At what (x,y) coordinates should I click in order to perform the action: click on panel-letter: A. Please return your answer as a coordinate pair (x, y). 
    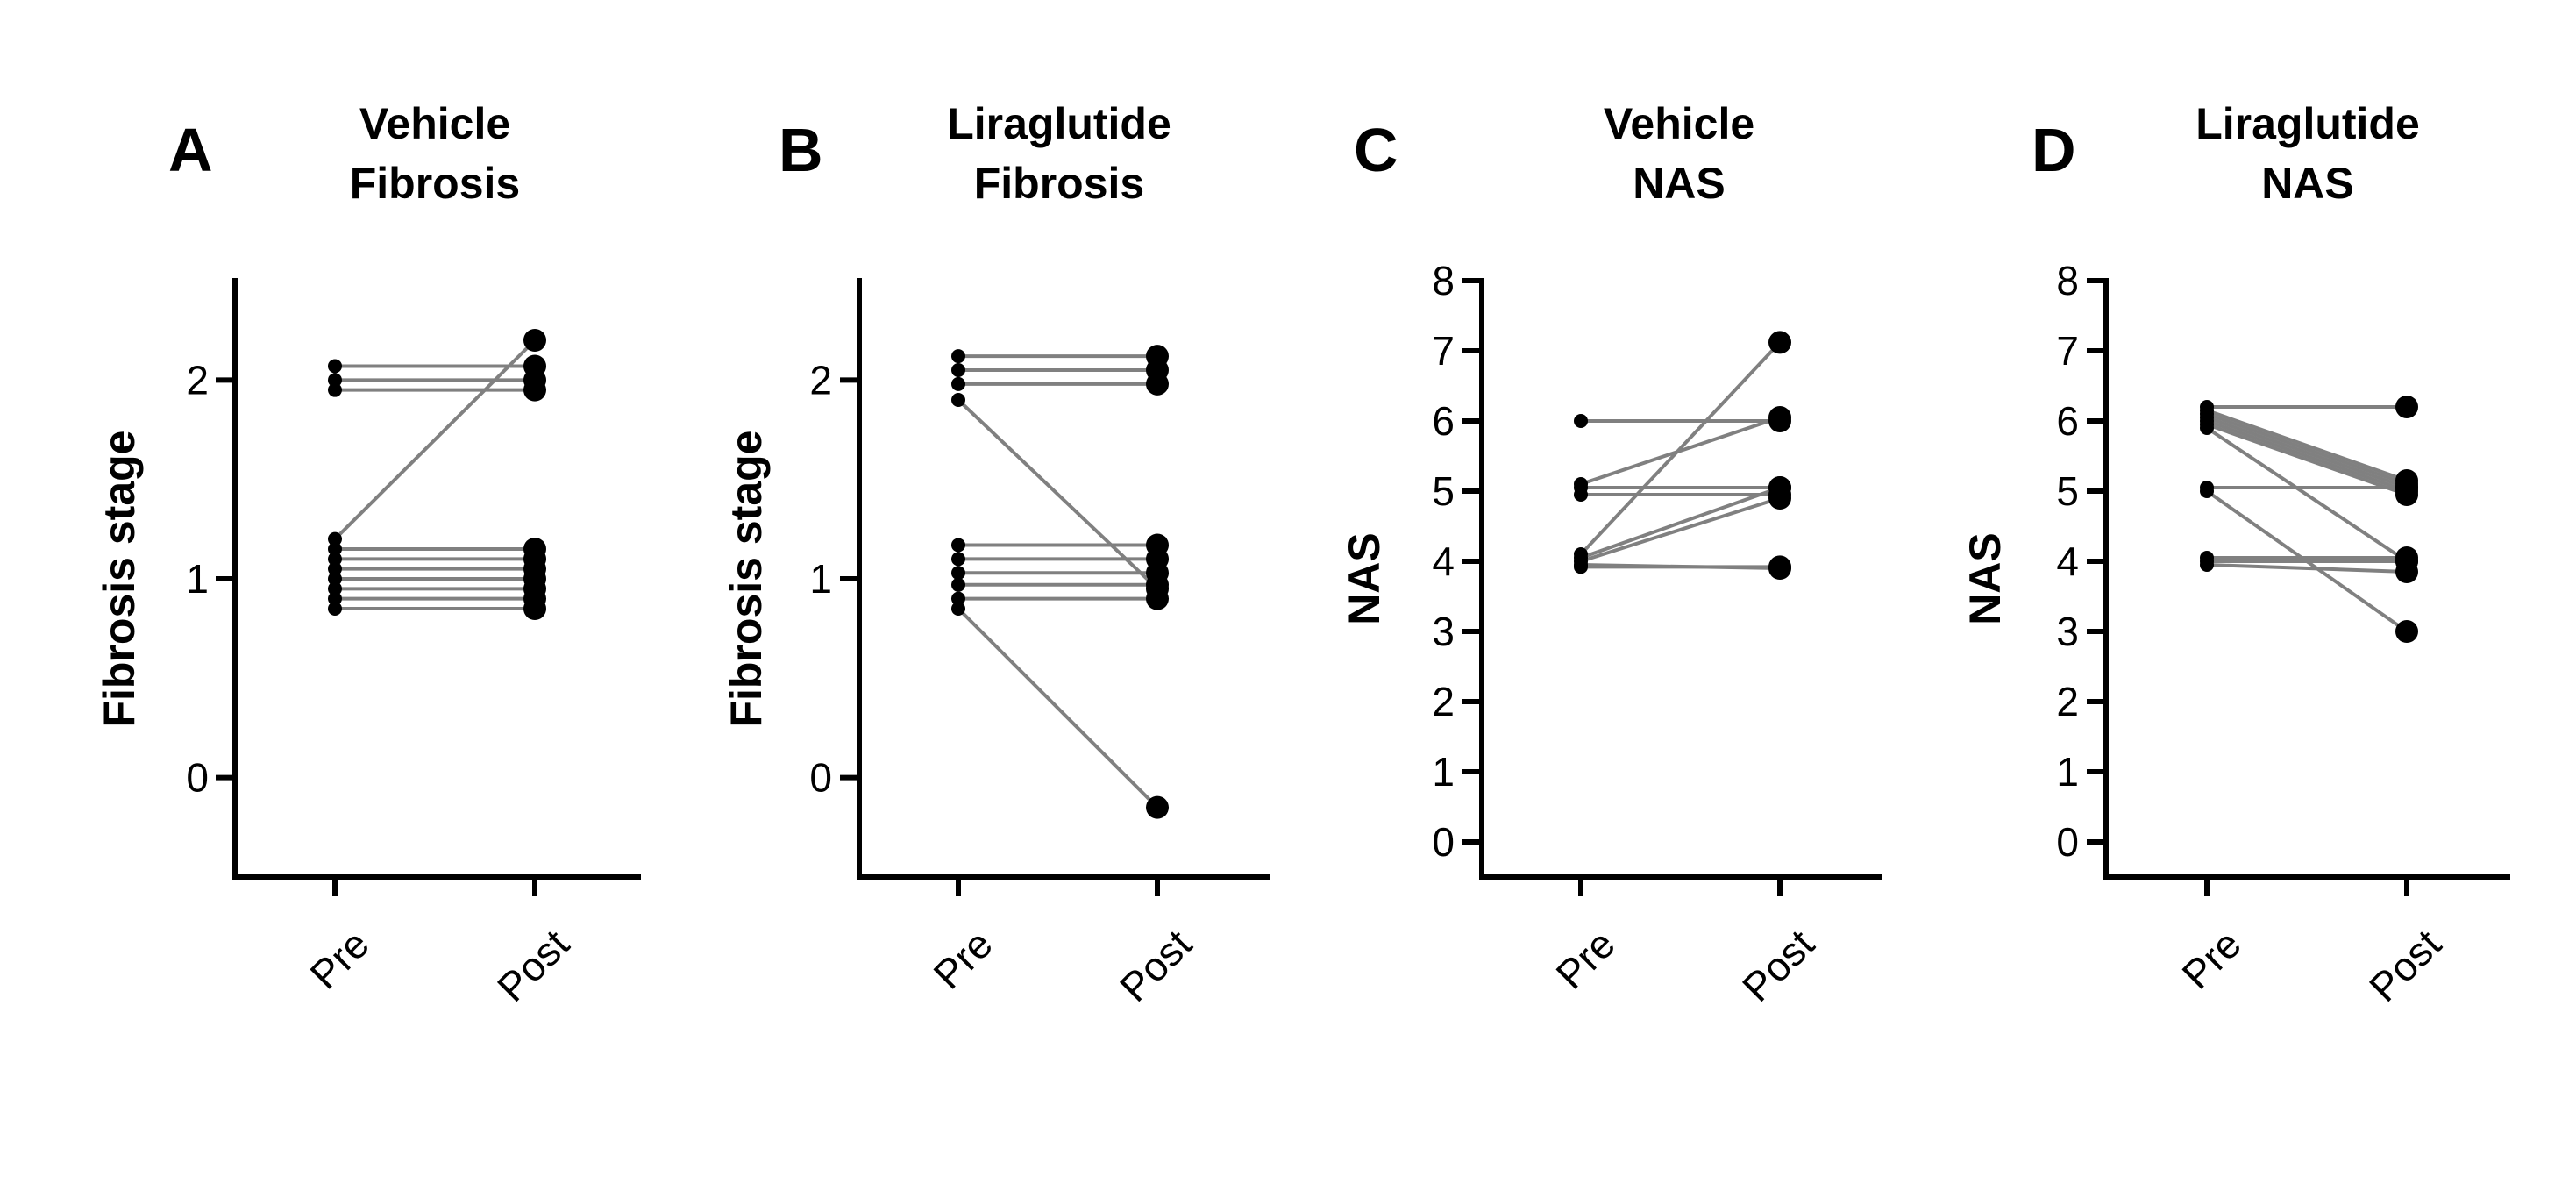
    Looking at the image, I should click on (190, 150).